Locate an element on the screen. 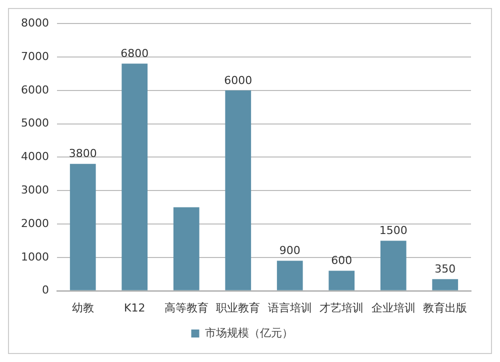  y-tick-label: 6000 is located at coordinates (34, 89).